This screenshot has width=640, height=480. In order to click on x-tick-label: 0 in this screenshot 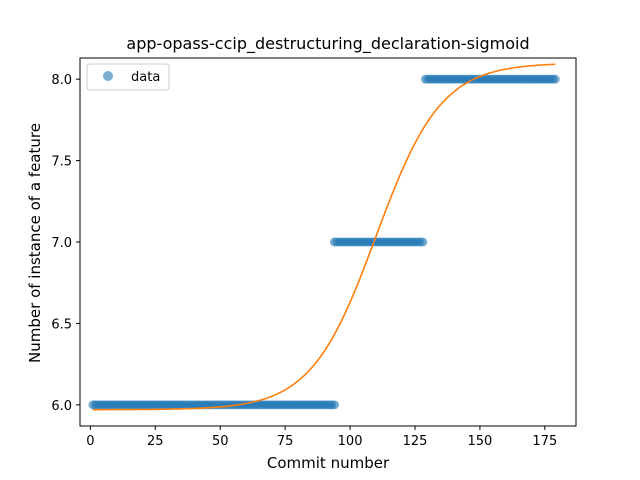, I will do `click(90, 441)`.